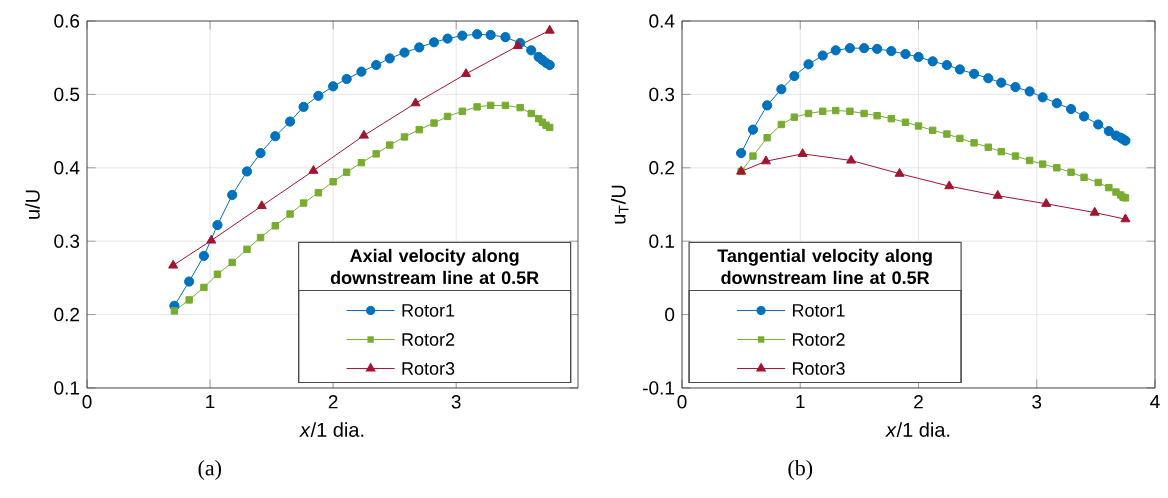 The height and width of the screenshot is (498, 1168). Describe the element at coordinates (670, 314) in the screenshot. I see `y-tick-label: 0` at that location.